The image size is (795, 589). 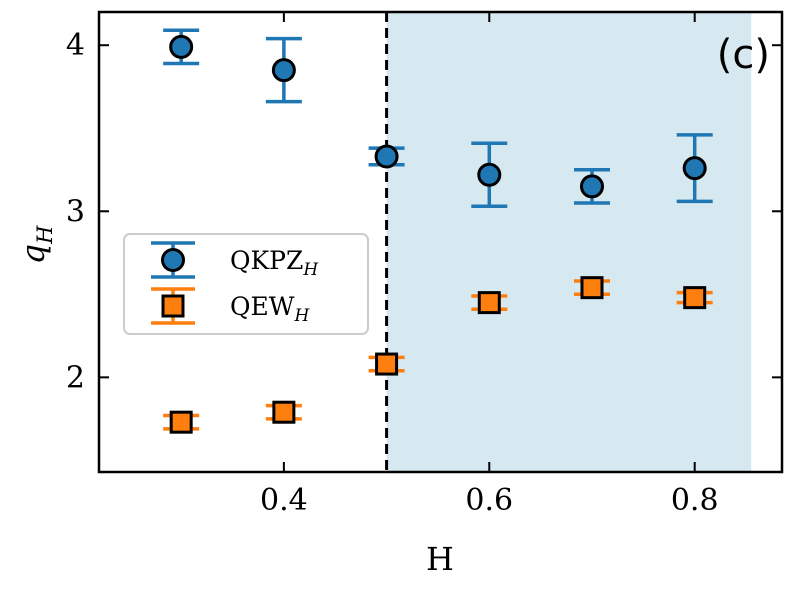 I want to click on legend-entry: QEWH, so click(x=230, y=306).